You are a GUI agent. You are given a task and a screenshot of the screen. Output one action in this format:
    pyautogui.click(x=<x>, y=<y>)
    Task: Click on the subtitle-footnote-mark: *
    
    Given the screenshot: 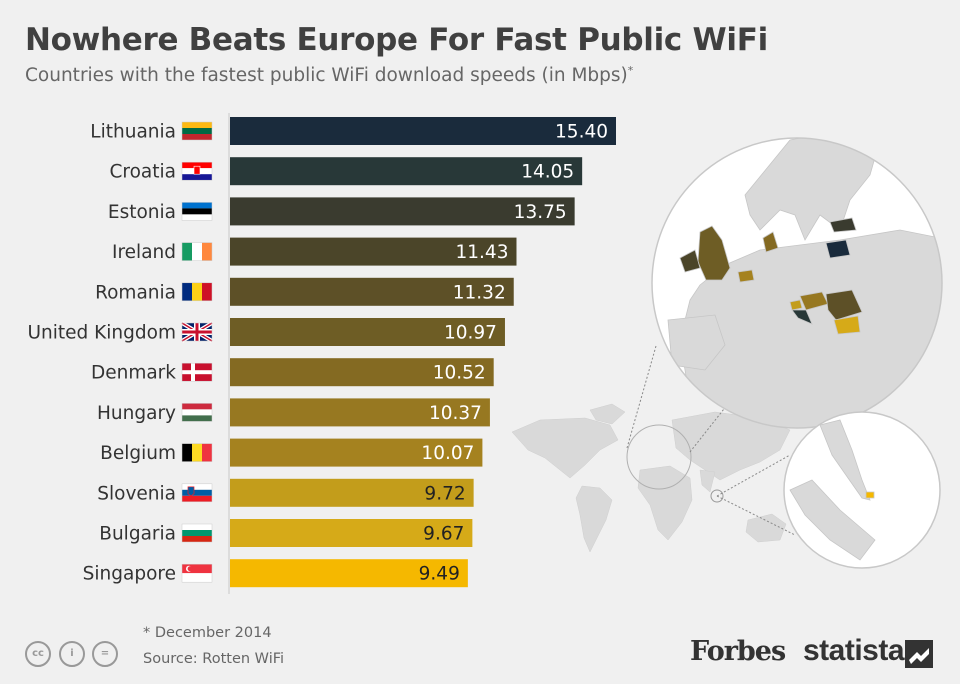 What is the action you would take?
    pyautogui.click(x=630, y=70)
    